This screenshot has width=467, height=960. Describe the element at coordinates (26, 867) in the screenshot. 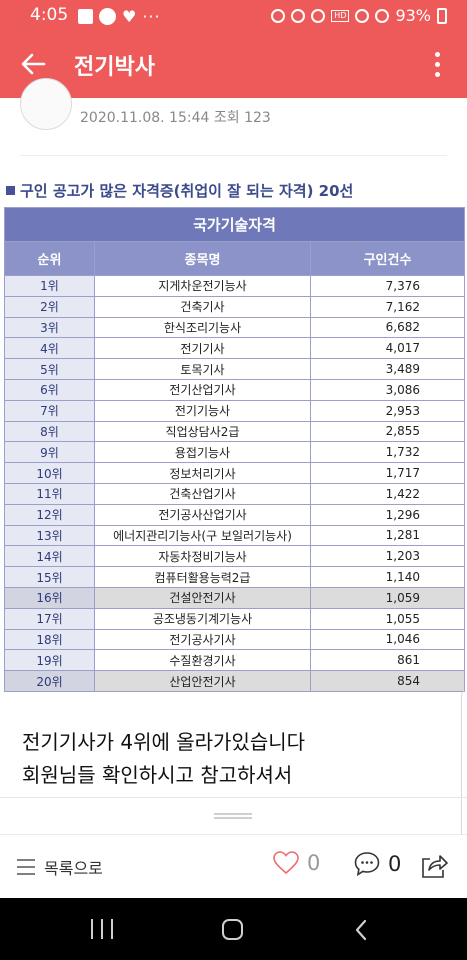

I see `list-icon` at that location.